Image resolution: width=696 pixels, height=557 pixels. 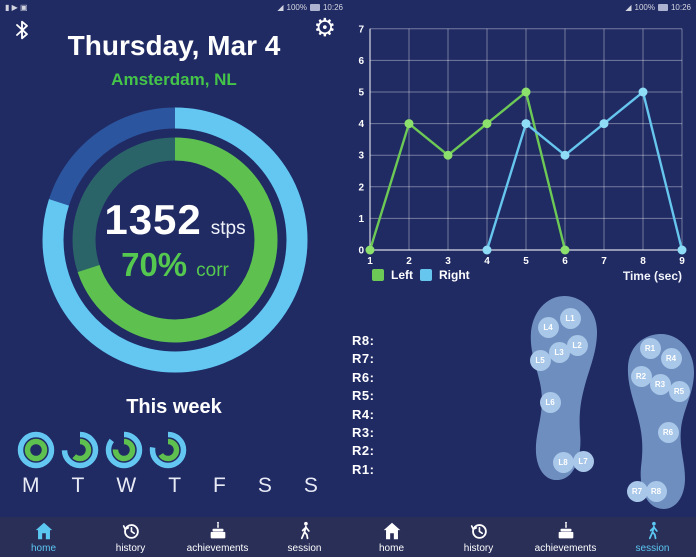 I want to click on bottom-nav-home-screen: home history achievements, so click(x=174, y=537).